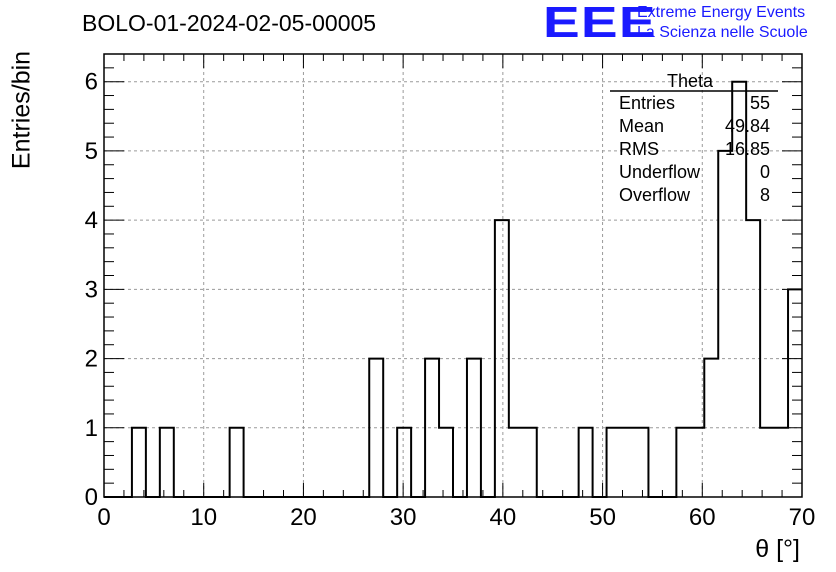 This screenshot has width=836, height=572. What do you see at coordinates (103, 517) in the screenshot?
I see `x-tick-label: 0` at bounding box center [103, 517].